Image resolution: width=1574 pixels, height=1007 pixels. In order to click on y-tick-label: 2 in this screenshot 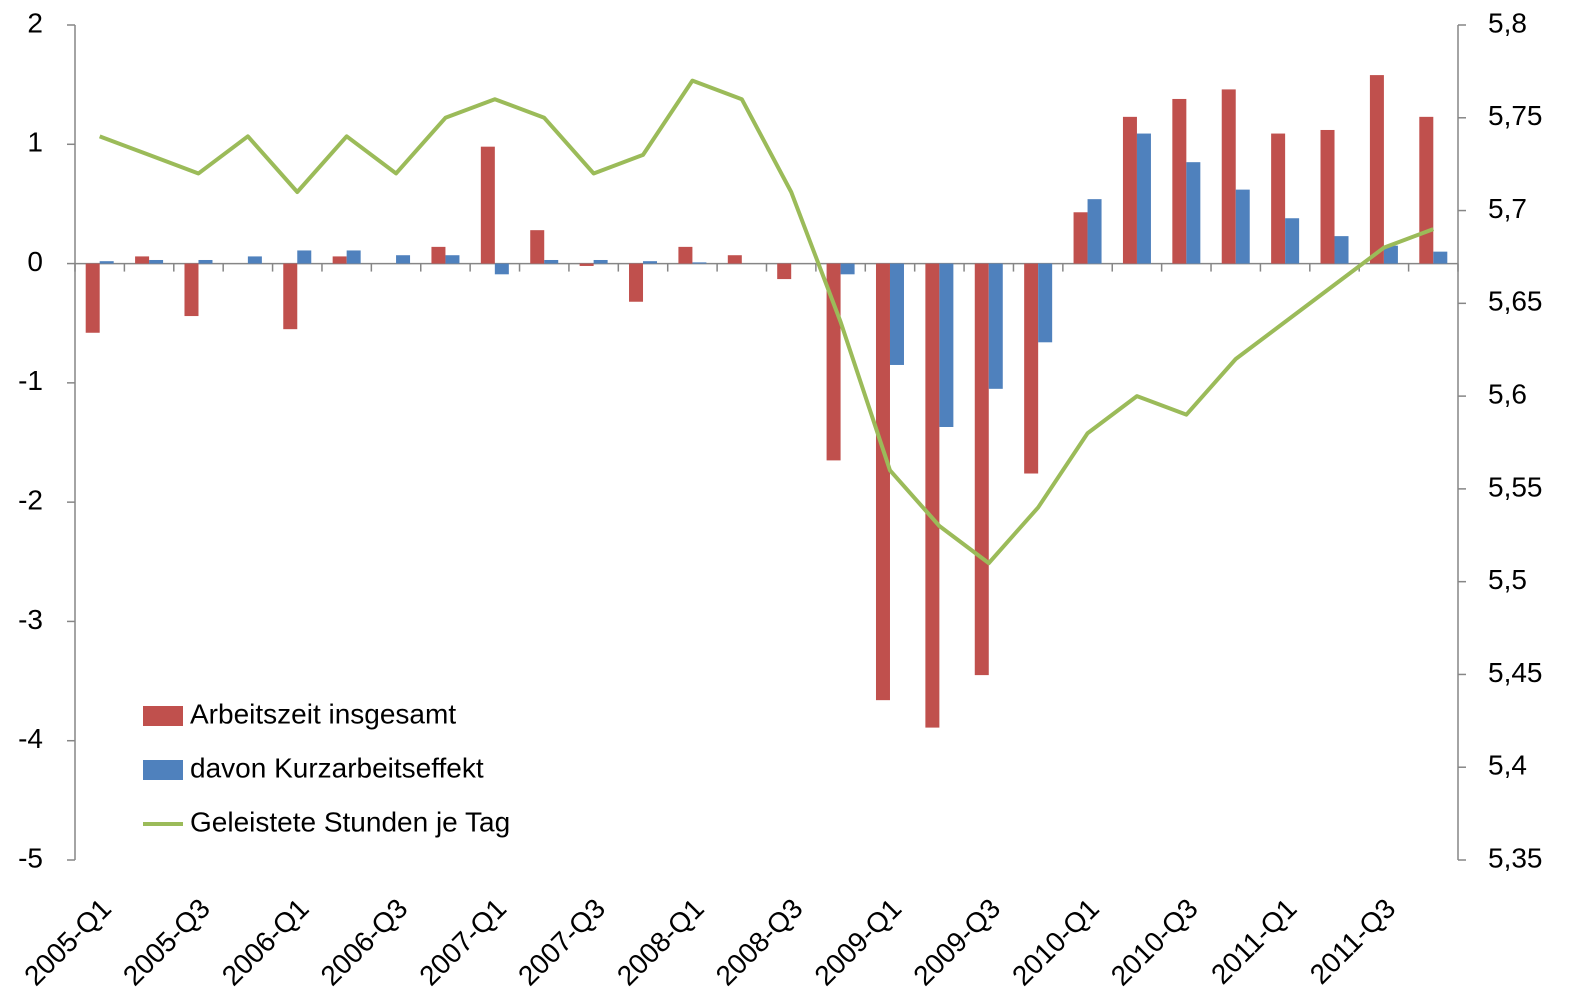, I will do `click(35, 22)`.